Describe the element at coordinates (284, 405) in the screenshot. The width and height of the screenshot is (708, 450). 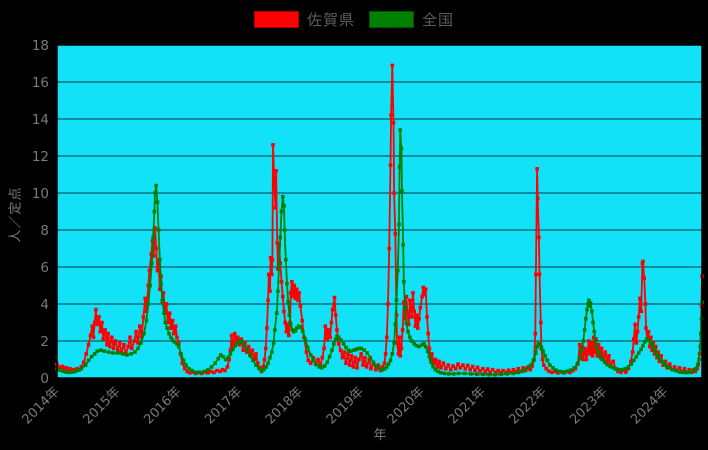
I see `x-tick-label-2018: 2018年` at that location.